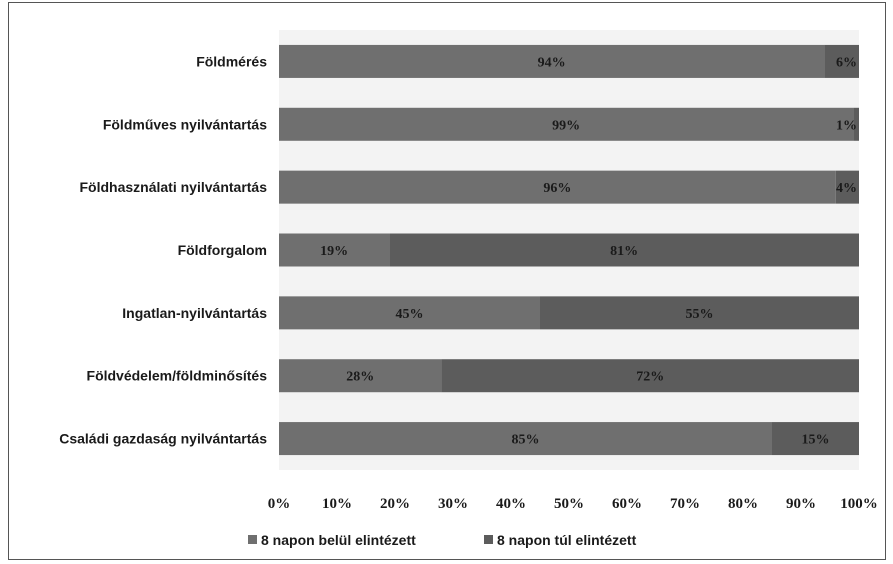 The width and height of the screenshot is (893, 564). Describe the element at coordinates (846, 125) in the screenshot. I see `data-label: 1%` at that location.